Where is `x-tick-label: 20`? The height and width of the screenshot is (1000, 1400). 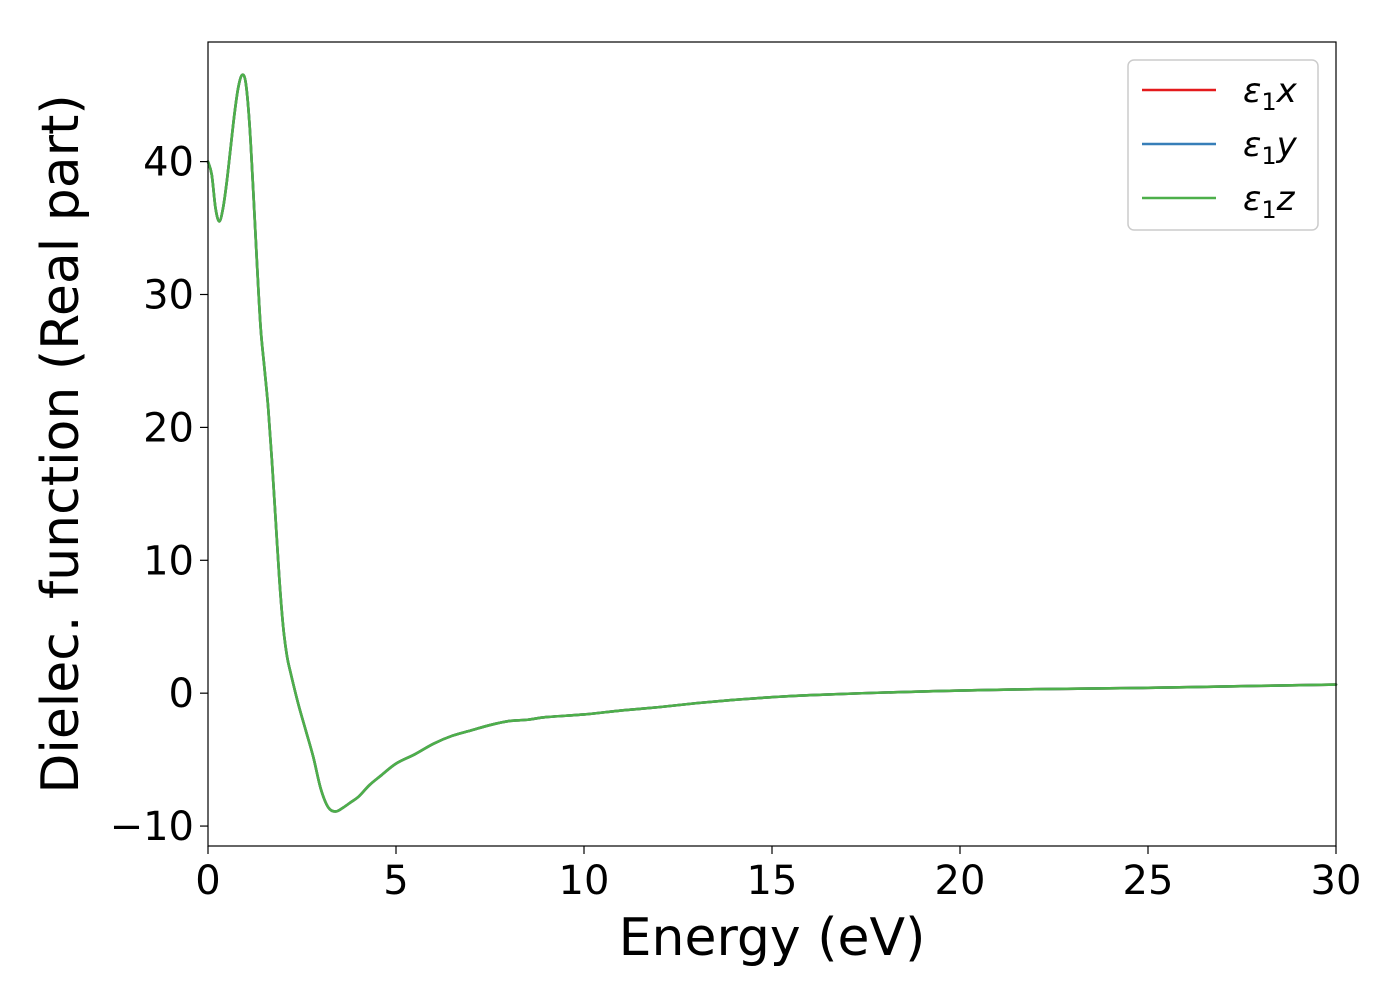 x-tick-label: 20 is located at coordinates (960, 881).